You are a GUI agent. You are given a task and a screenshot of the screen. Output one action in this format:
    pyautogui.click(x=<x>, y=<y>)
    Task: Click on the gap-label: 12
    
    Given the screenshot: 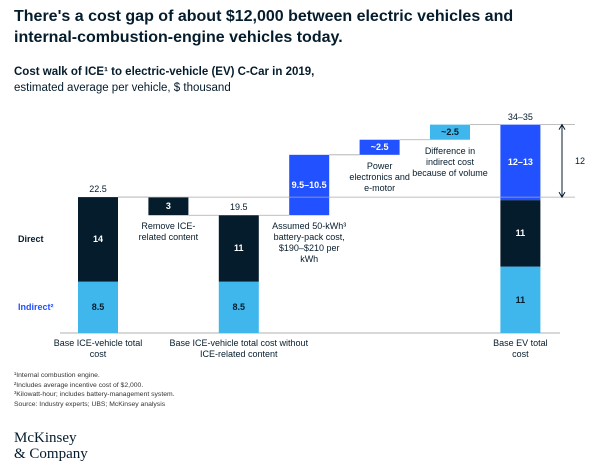 What is the action you would take?
    pyautogui.click(x=579, y=160)
    